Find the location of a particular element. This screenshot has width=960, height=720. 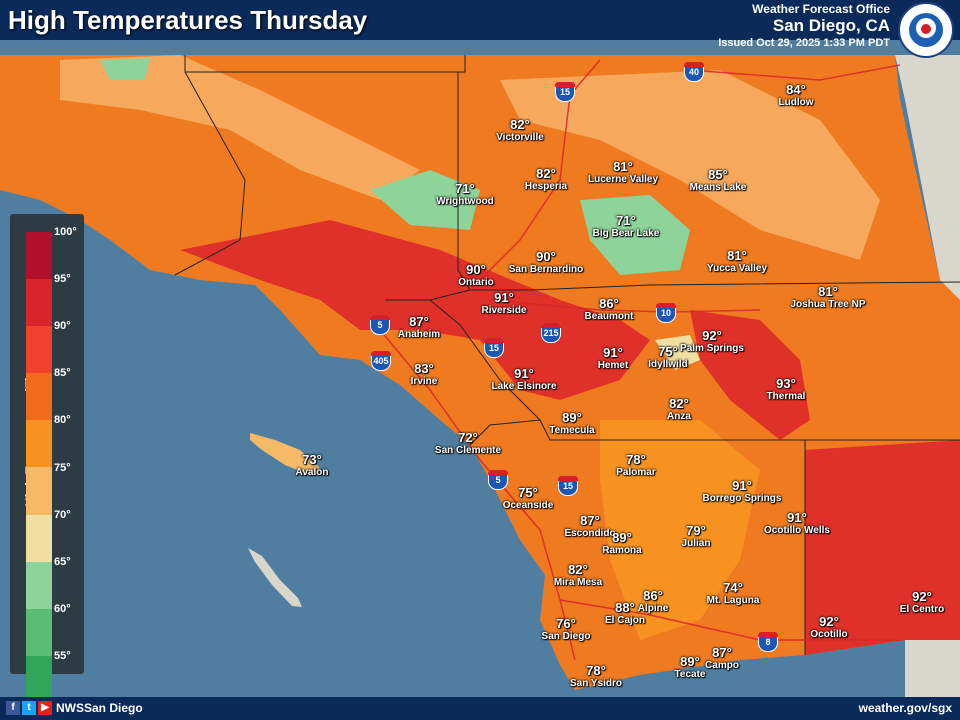

legend-tick: 80° is located at coordinates (62, 420).